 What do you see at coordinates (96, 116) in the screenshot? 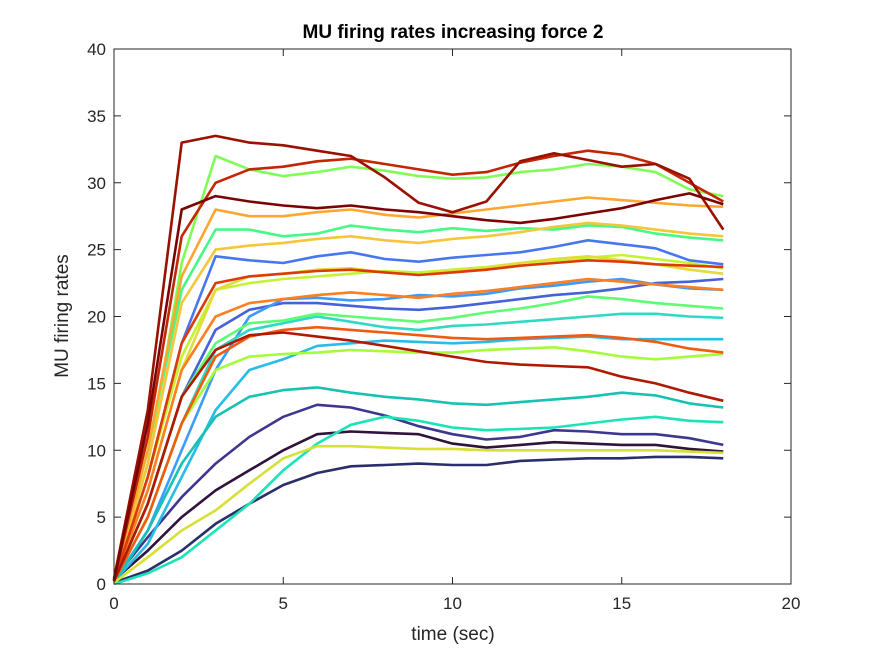
I see `y-tick-label: 35` at bounding box center [96, 116].